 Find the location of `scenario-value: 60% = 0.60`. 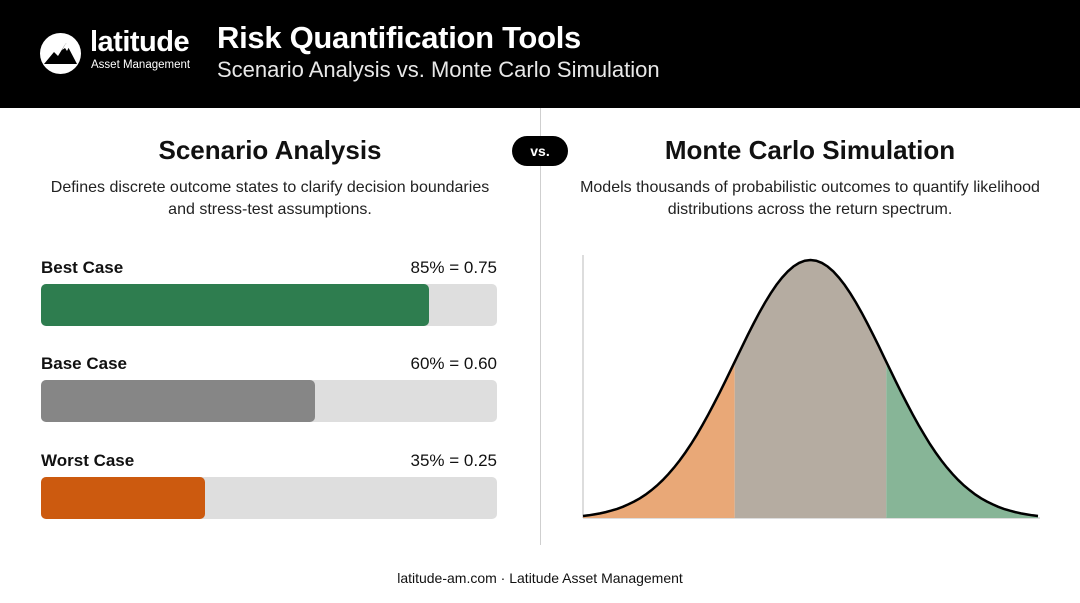

scenario-value: 60% = 0.60 is located at coordinates (454, 363).